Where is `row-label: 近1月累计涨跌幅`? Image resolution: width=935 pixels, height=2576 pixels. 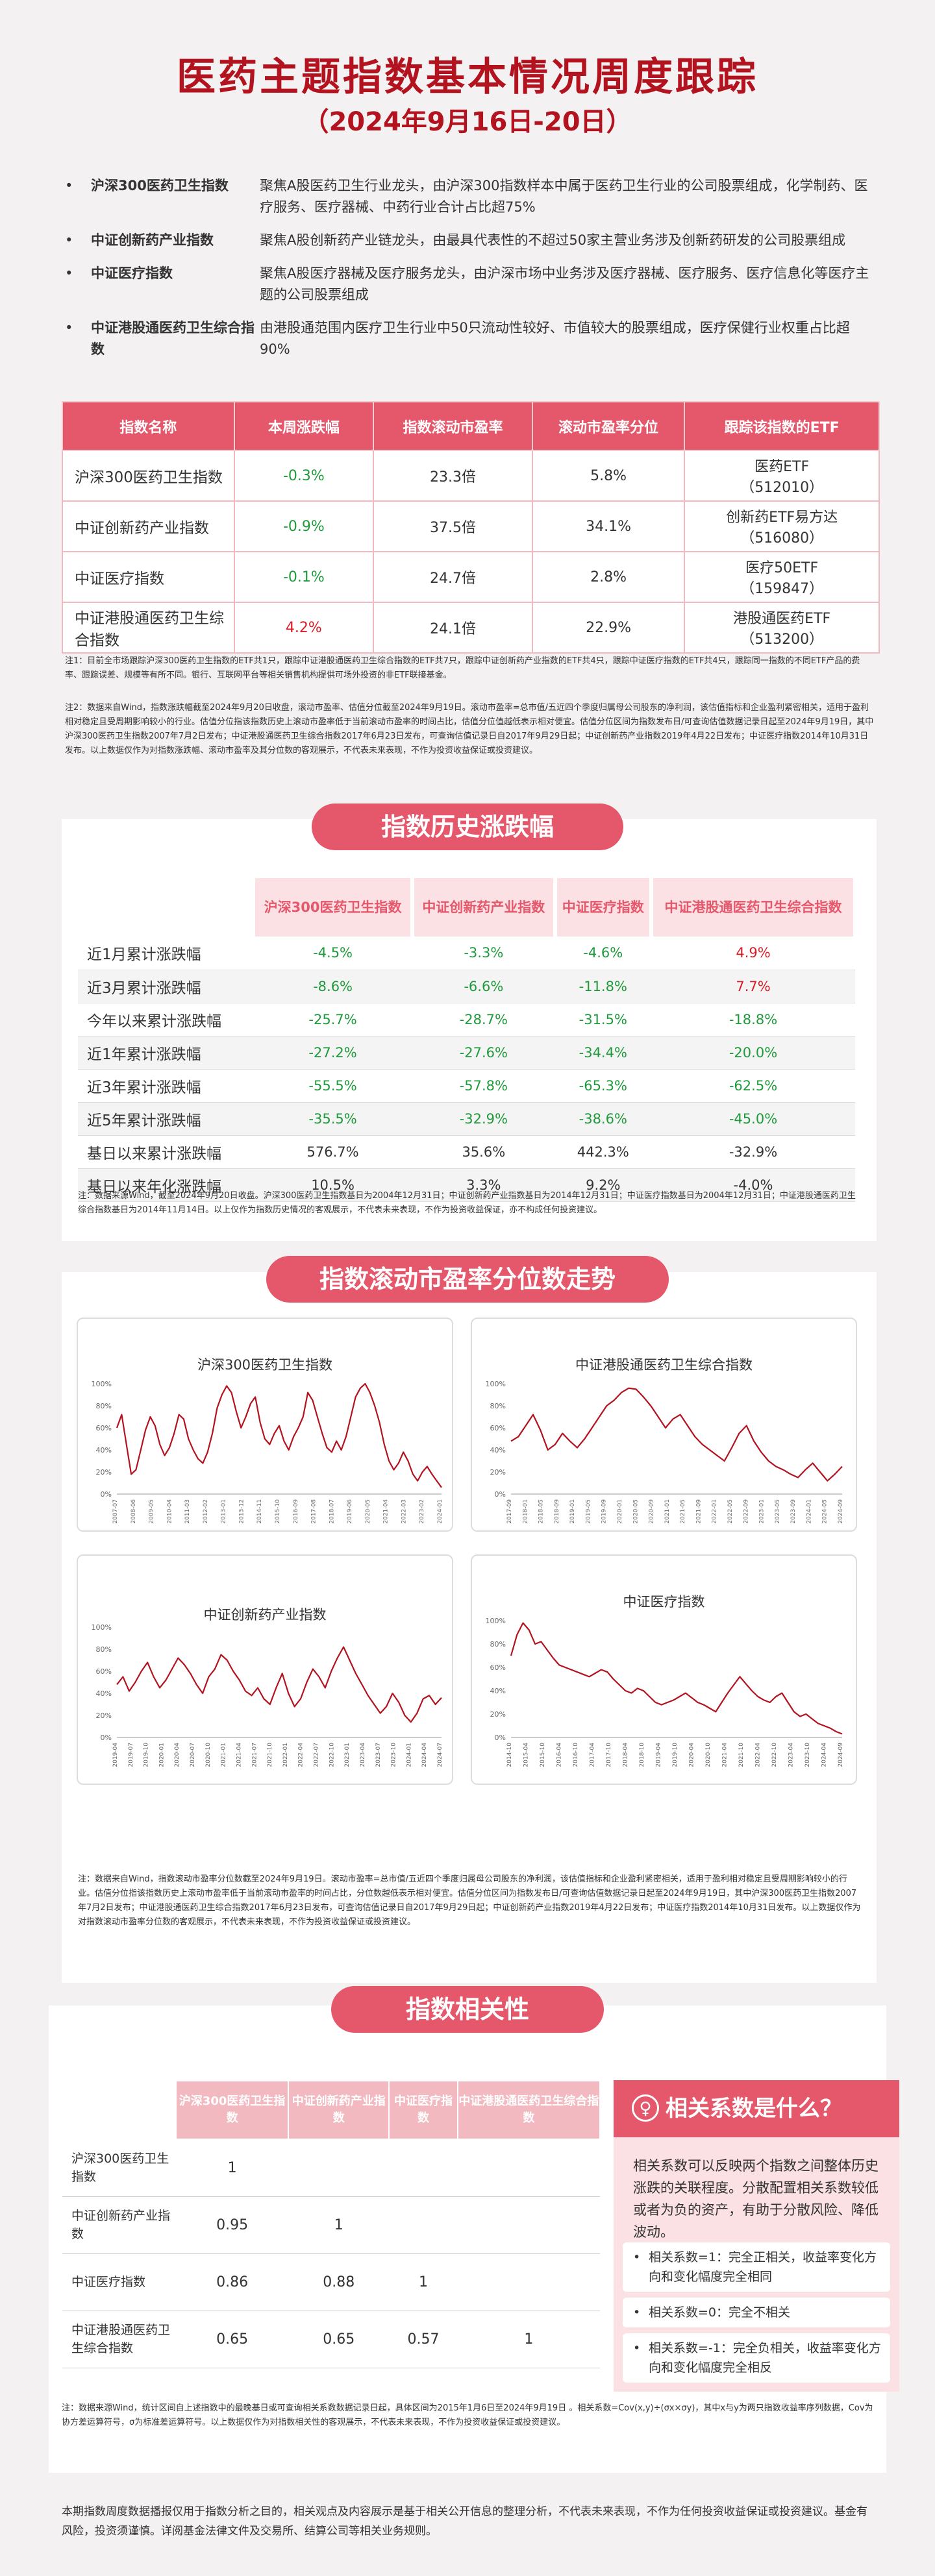
row-label: 近1月累计涨跌幅 is located at coordinates (165, 953).